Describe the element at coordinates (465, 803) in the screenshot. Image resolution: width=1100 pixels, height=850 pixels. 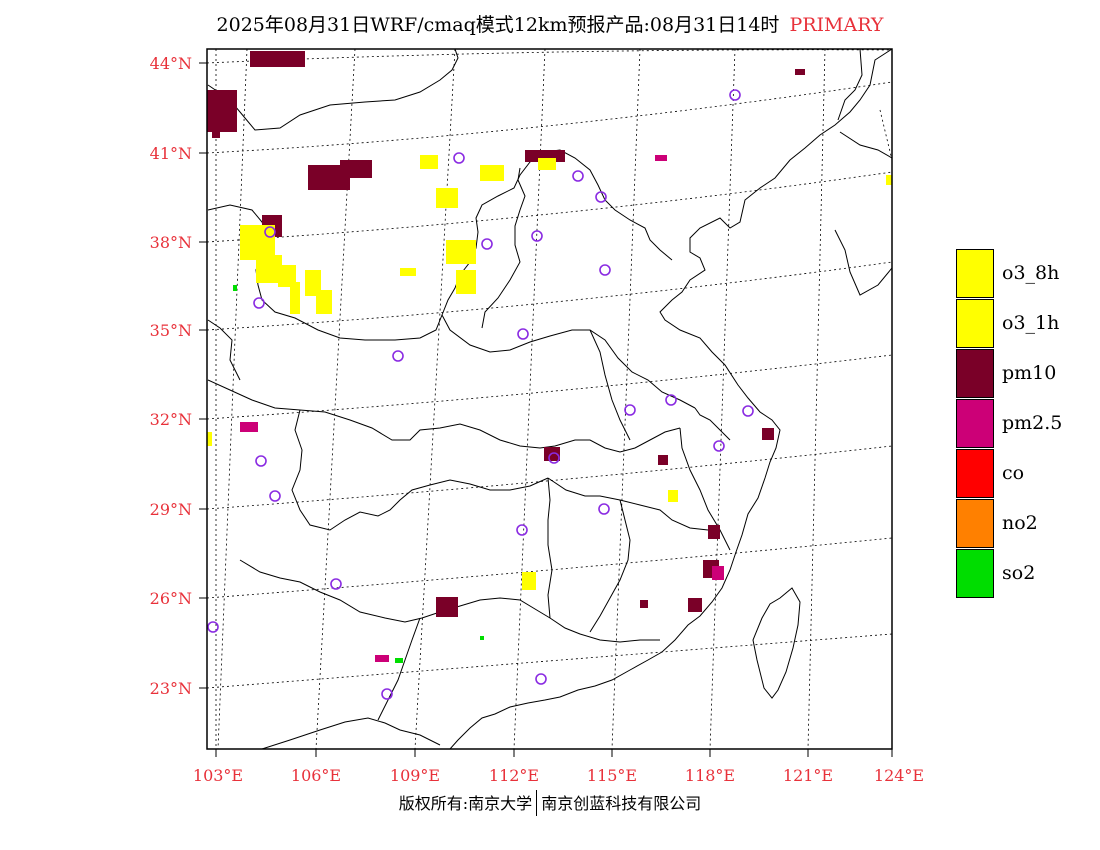
I see `copyright-left: 版权所有:南京大学` at that location.